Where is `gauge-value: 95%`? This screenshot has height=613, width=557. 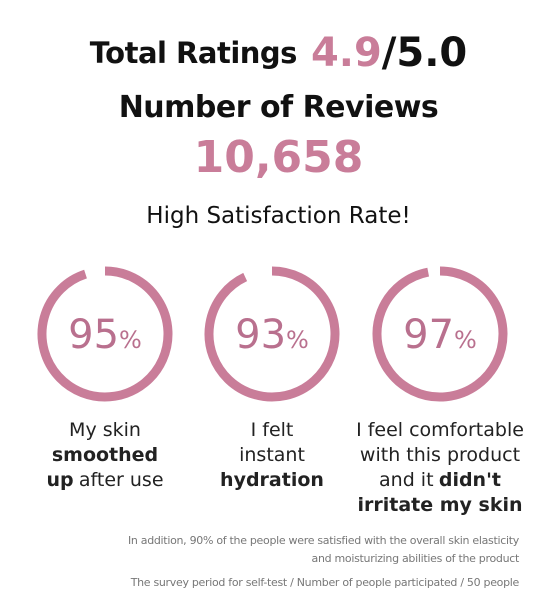
gauge-value: 95% is located at coordinates (105, 335).